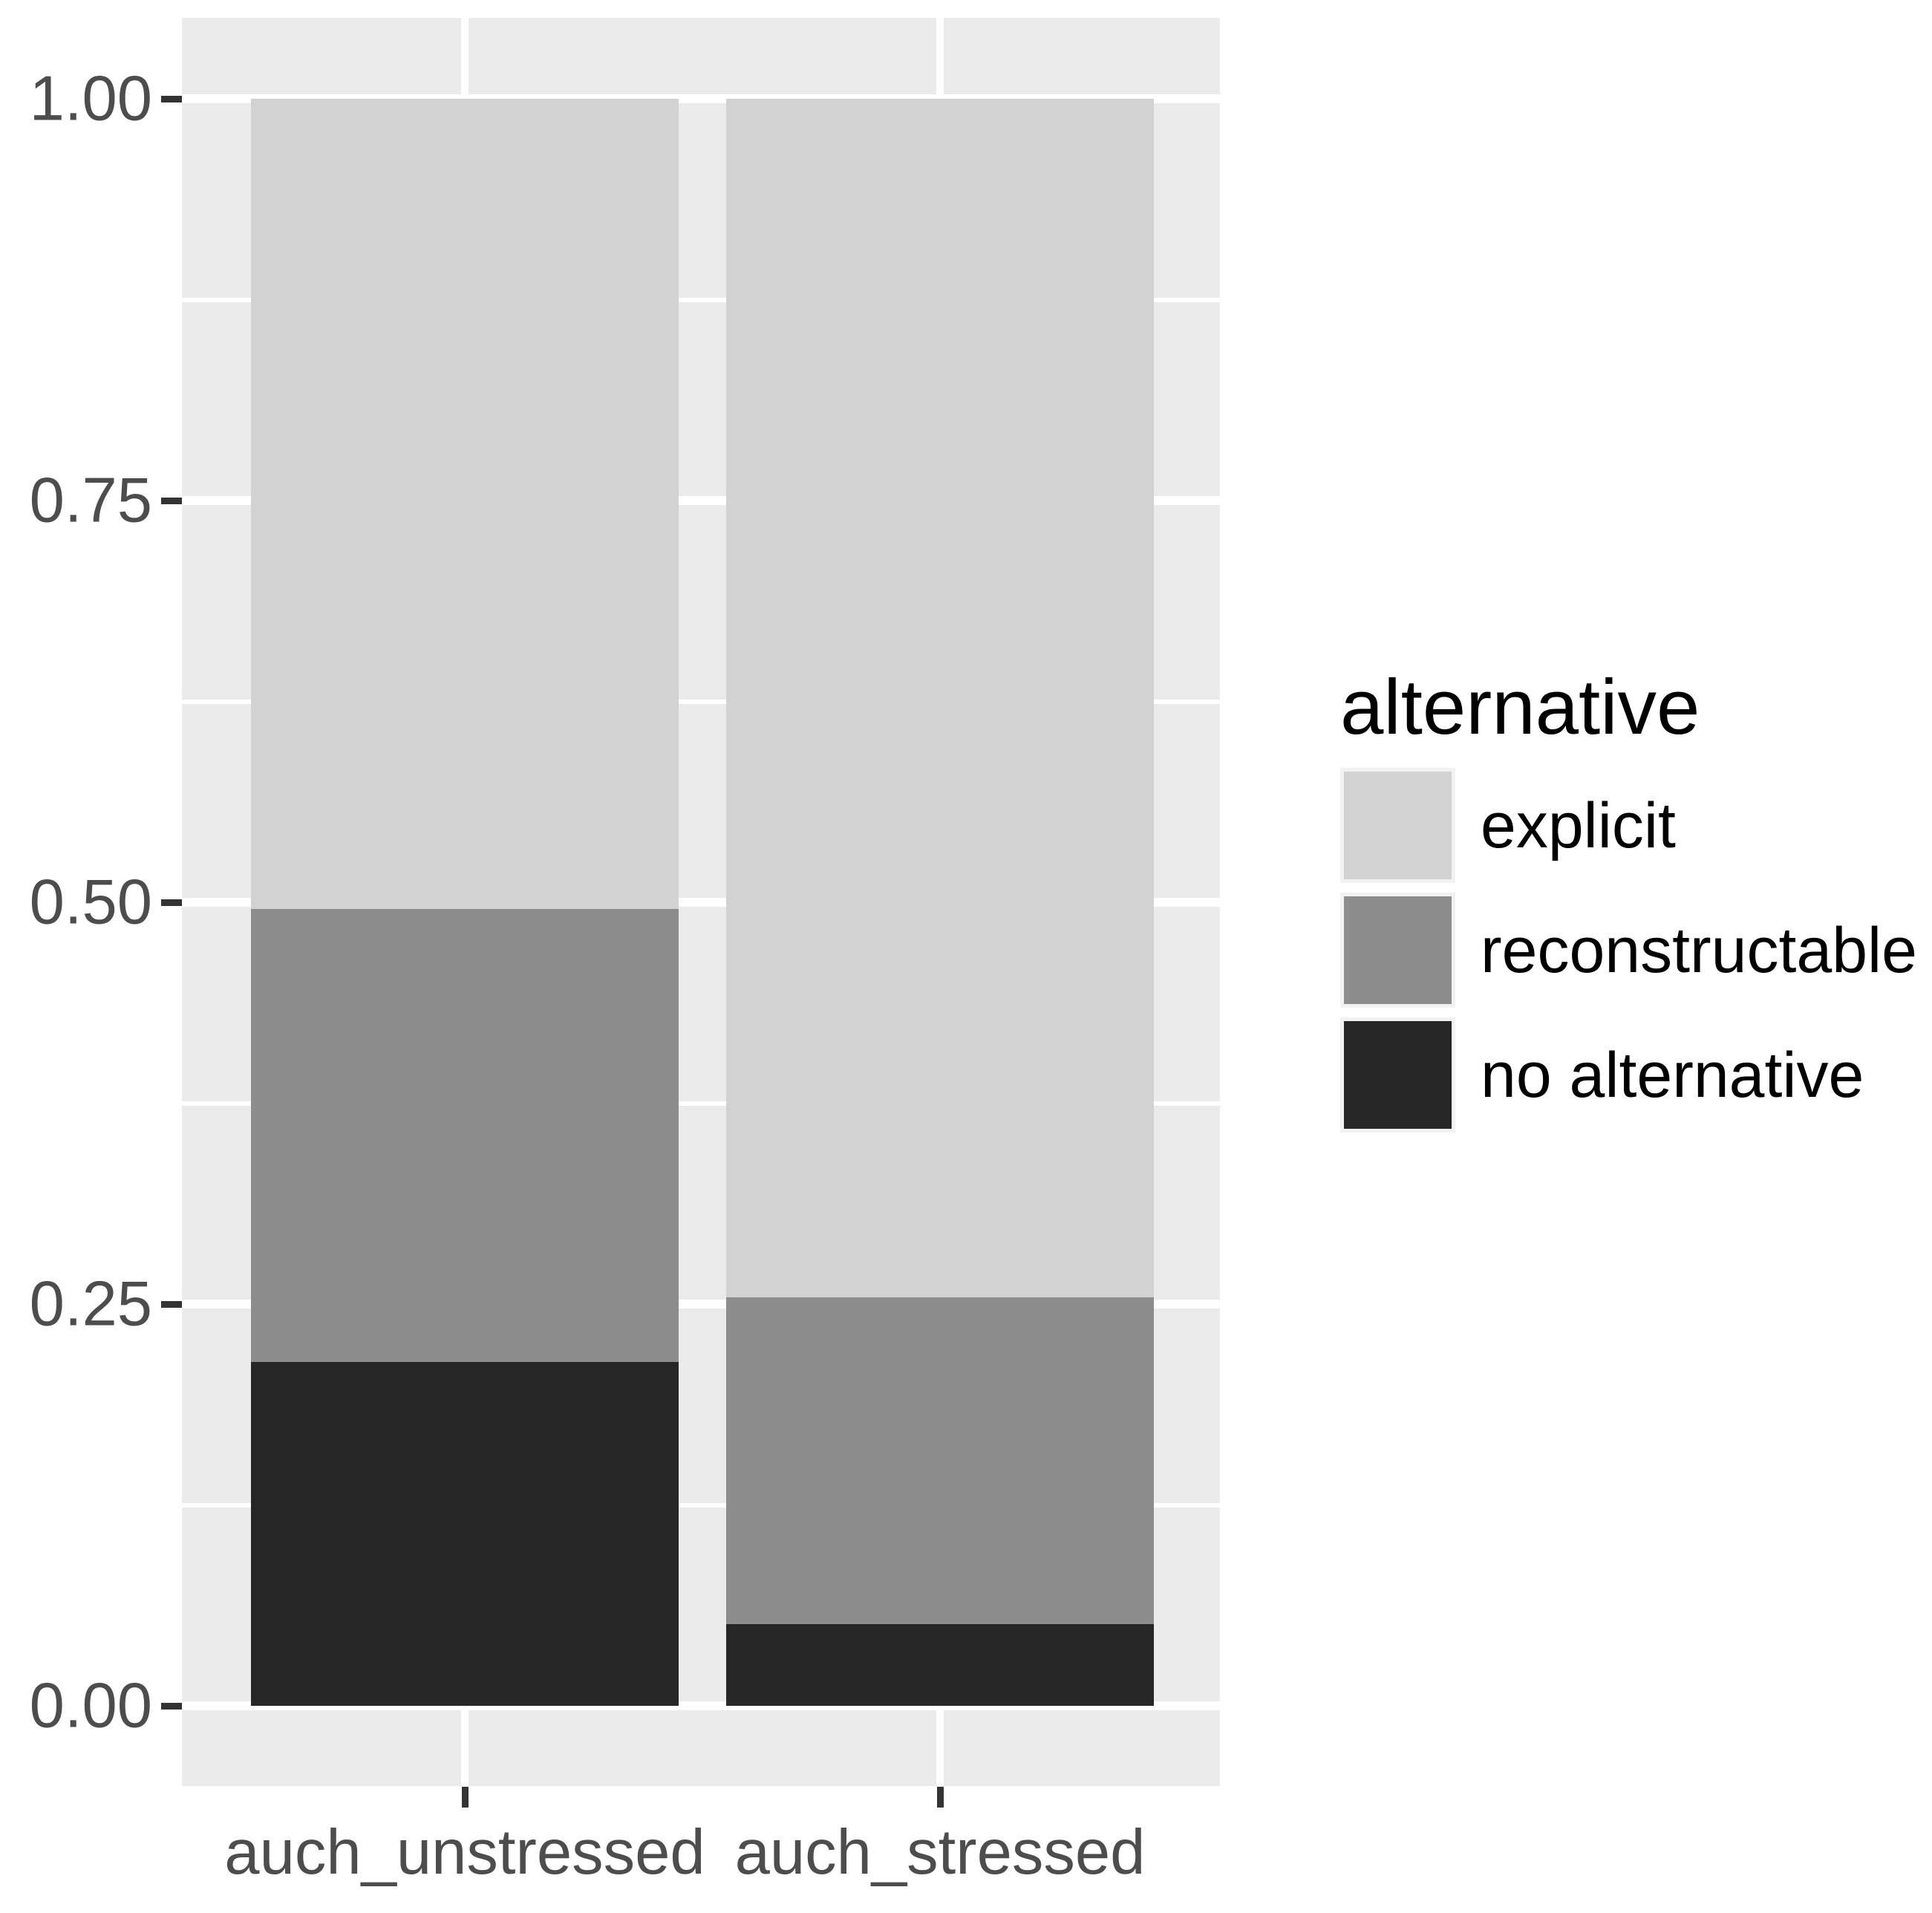  What do you see at coordinates (940, 1664) in the screenshot?
I see `bar-1-segment-no-alternative` at bounding box center [940, 1664].